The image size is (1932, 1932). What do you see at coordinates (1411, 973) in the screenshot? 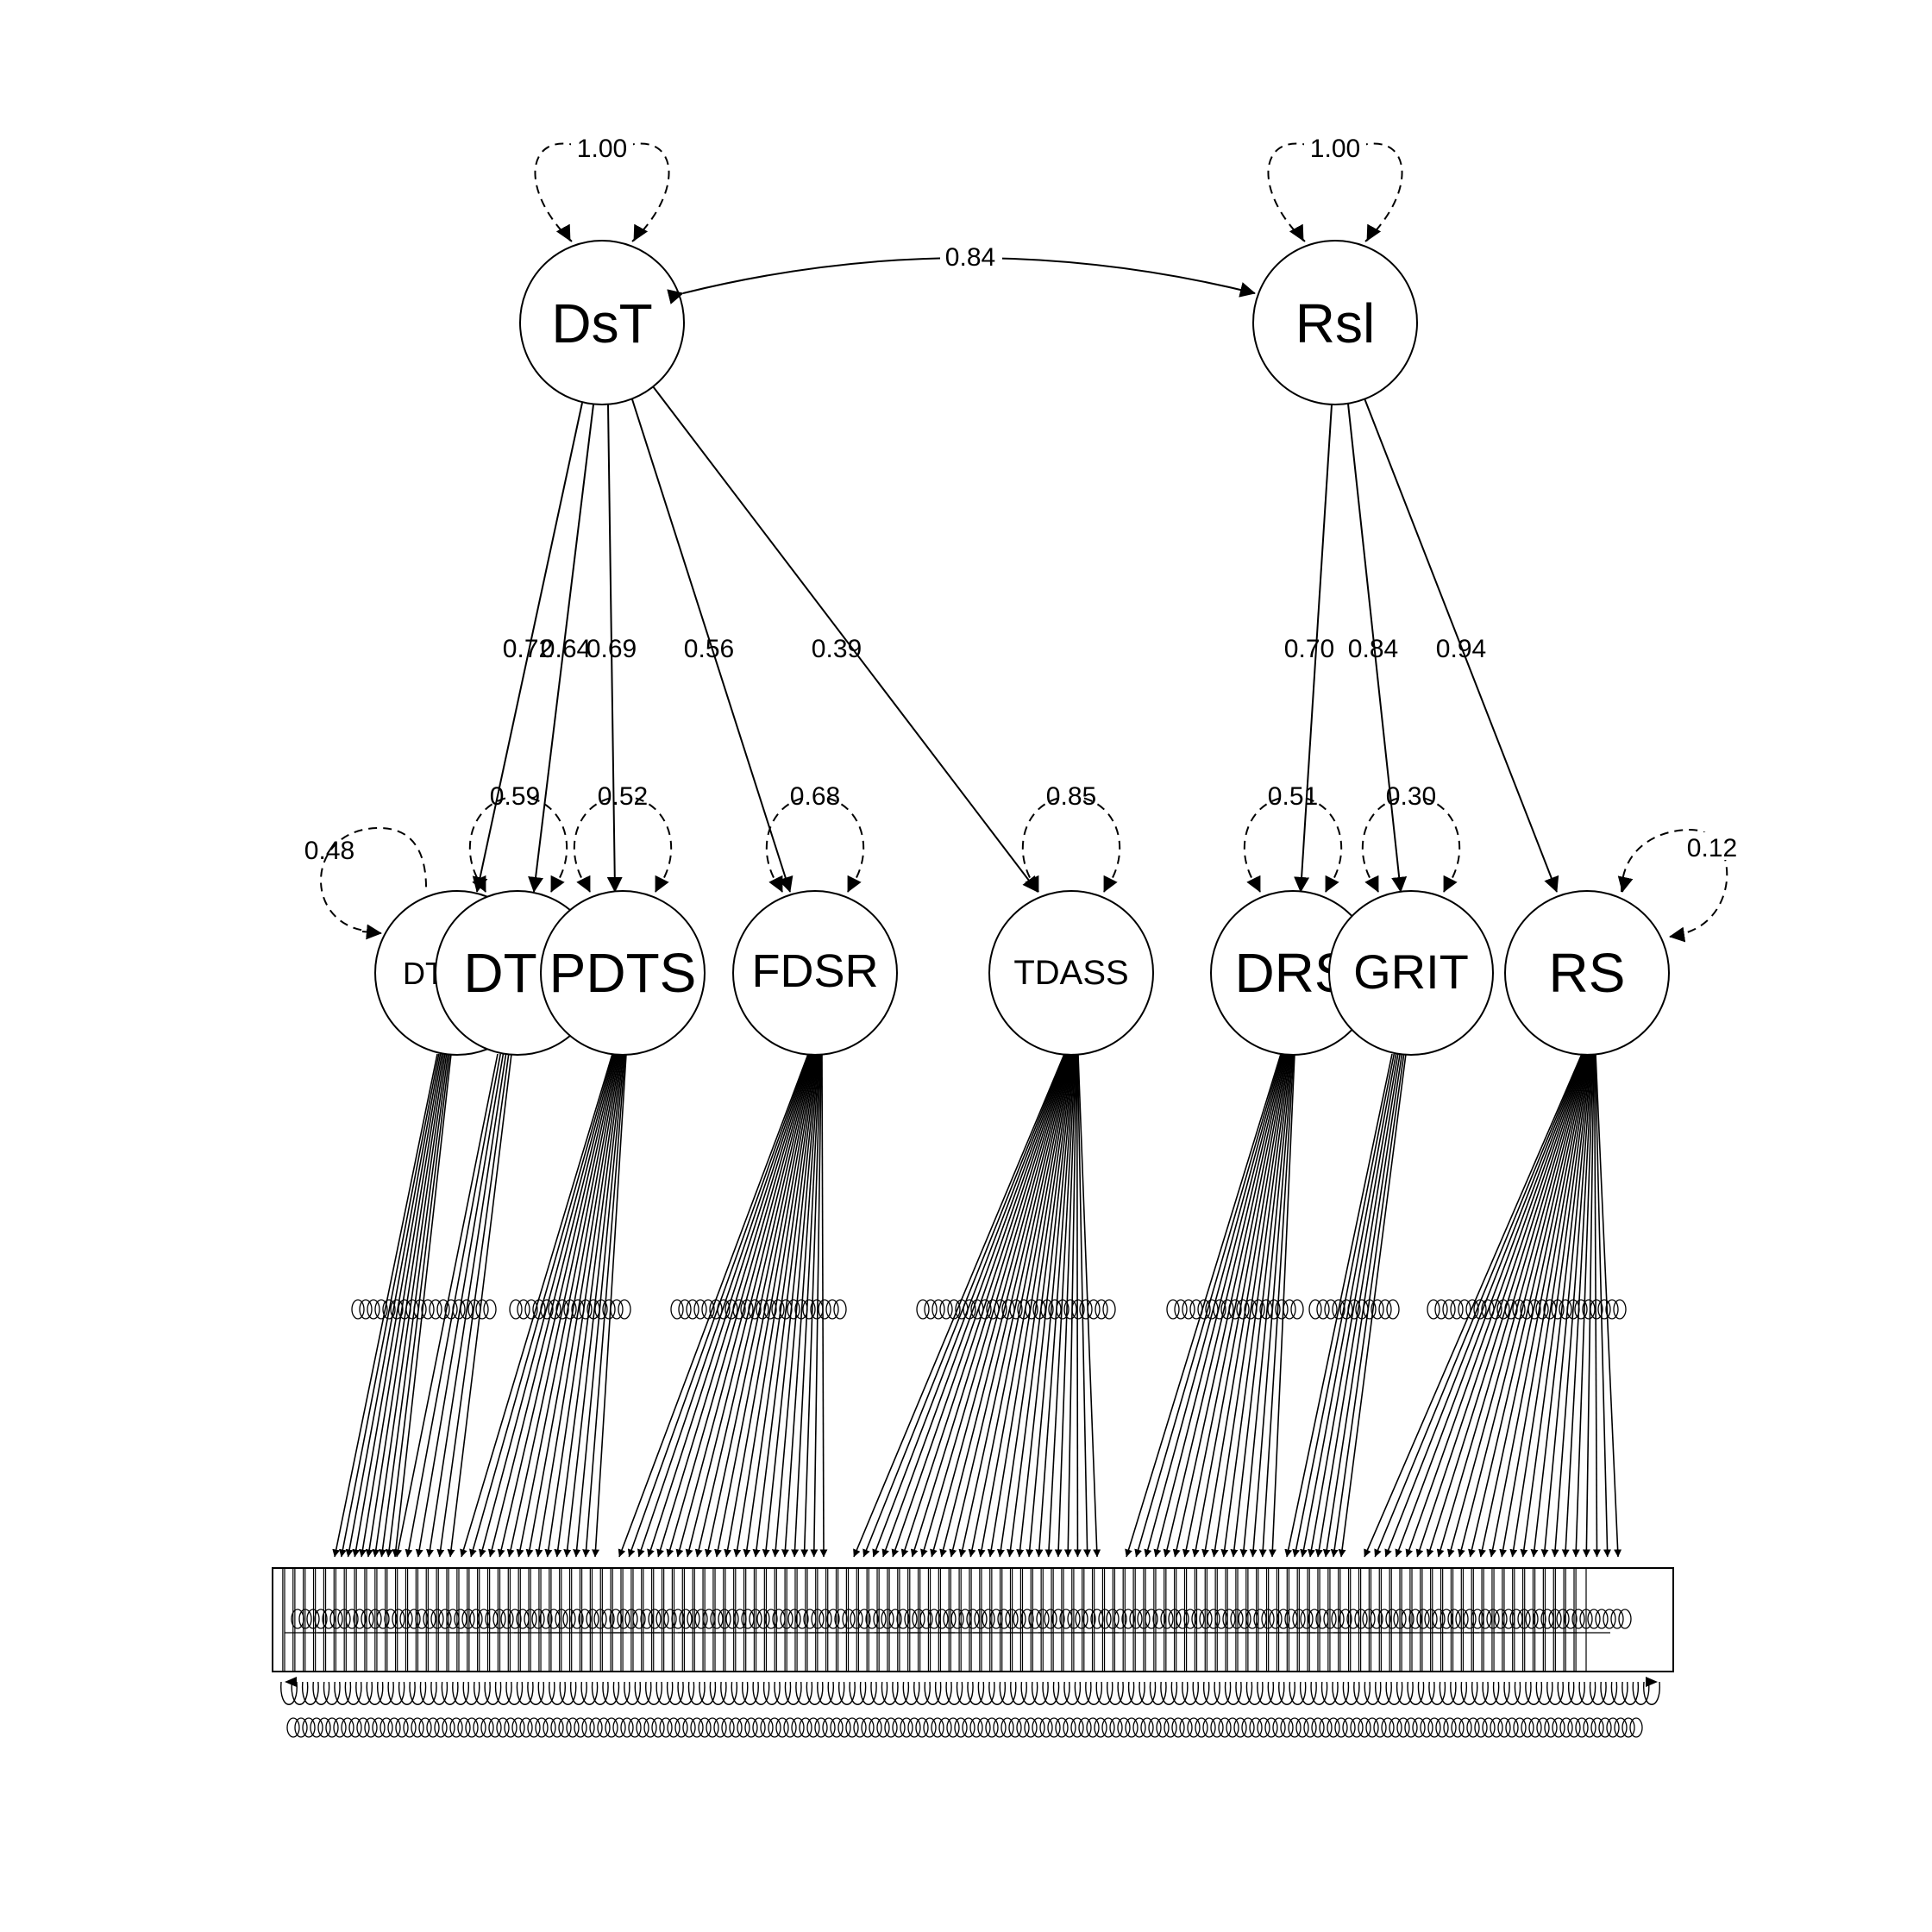
I see `latent-grit: GRIT` at bounding box center [1411, 973].